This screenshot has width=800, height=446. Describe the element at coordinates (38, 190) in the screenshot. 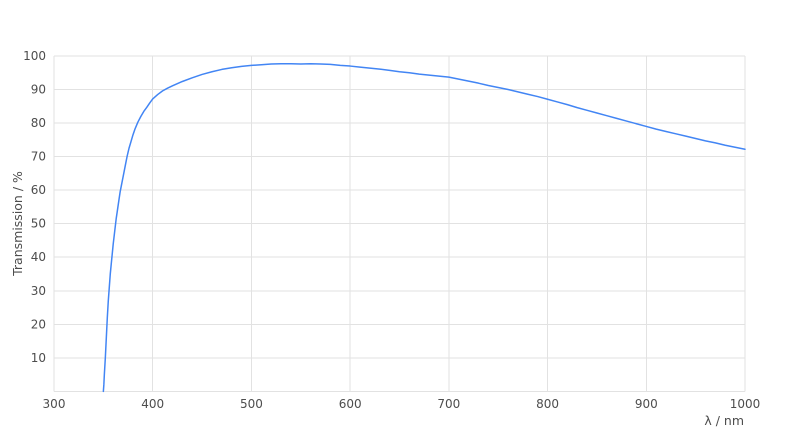

I see `y-tick-label: 60` at that location.